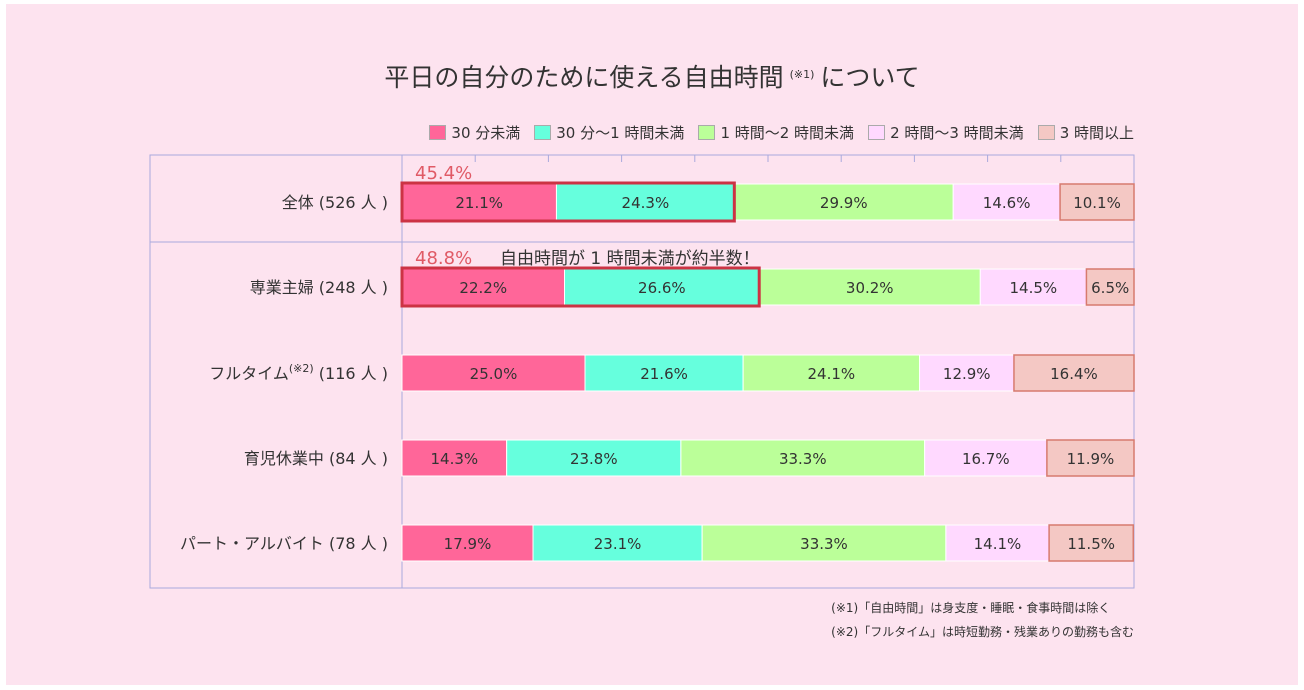  I want to click on category-name: 育児休業中 (84 人 ), so click(316, 458).